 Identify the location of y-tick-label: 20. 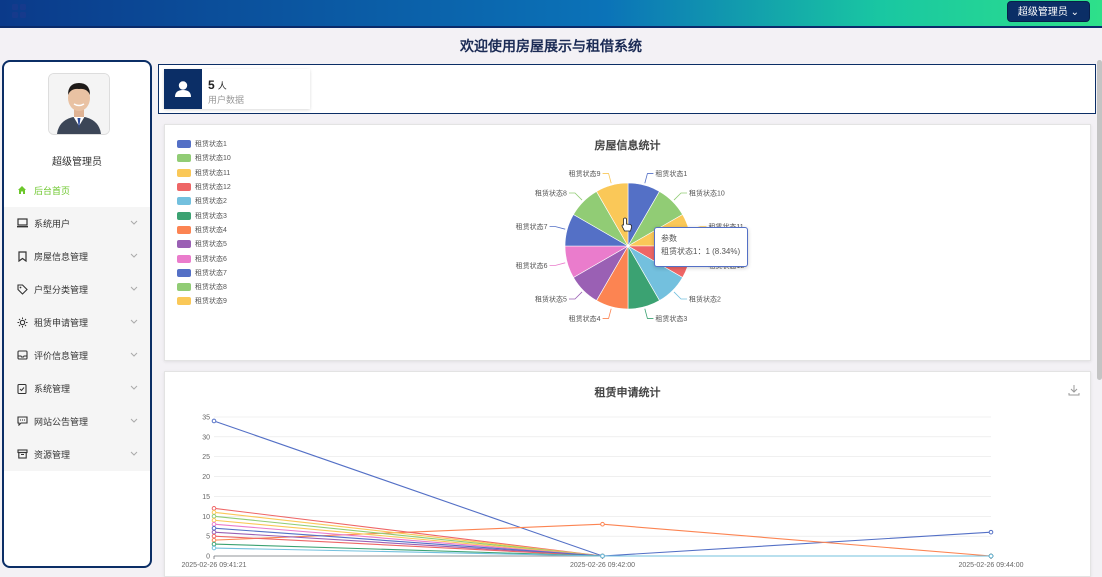
(206, 477).